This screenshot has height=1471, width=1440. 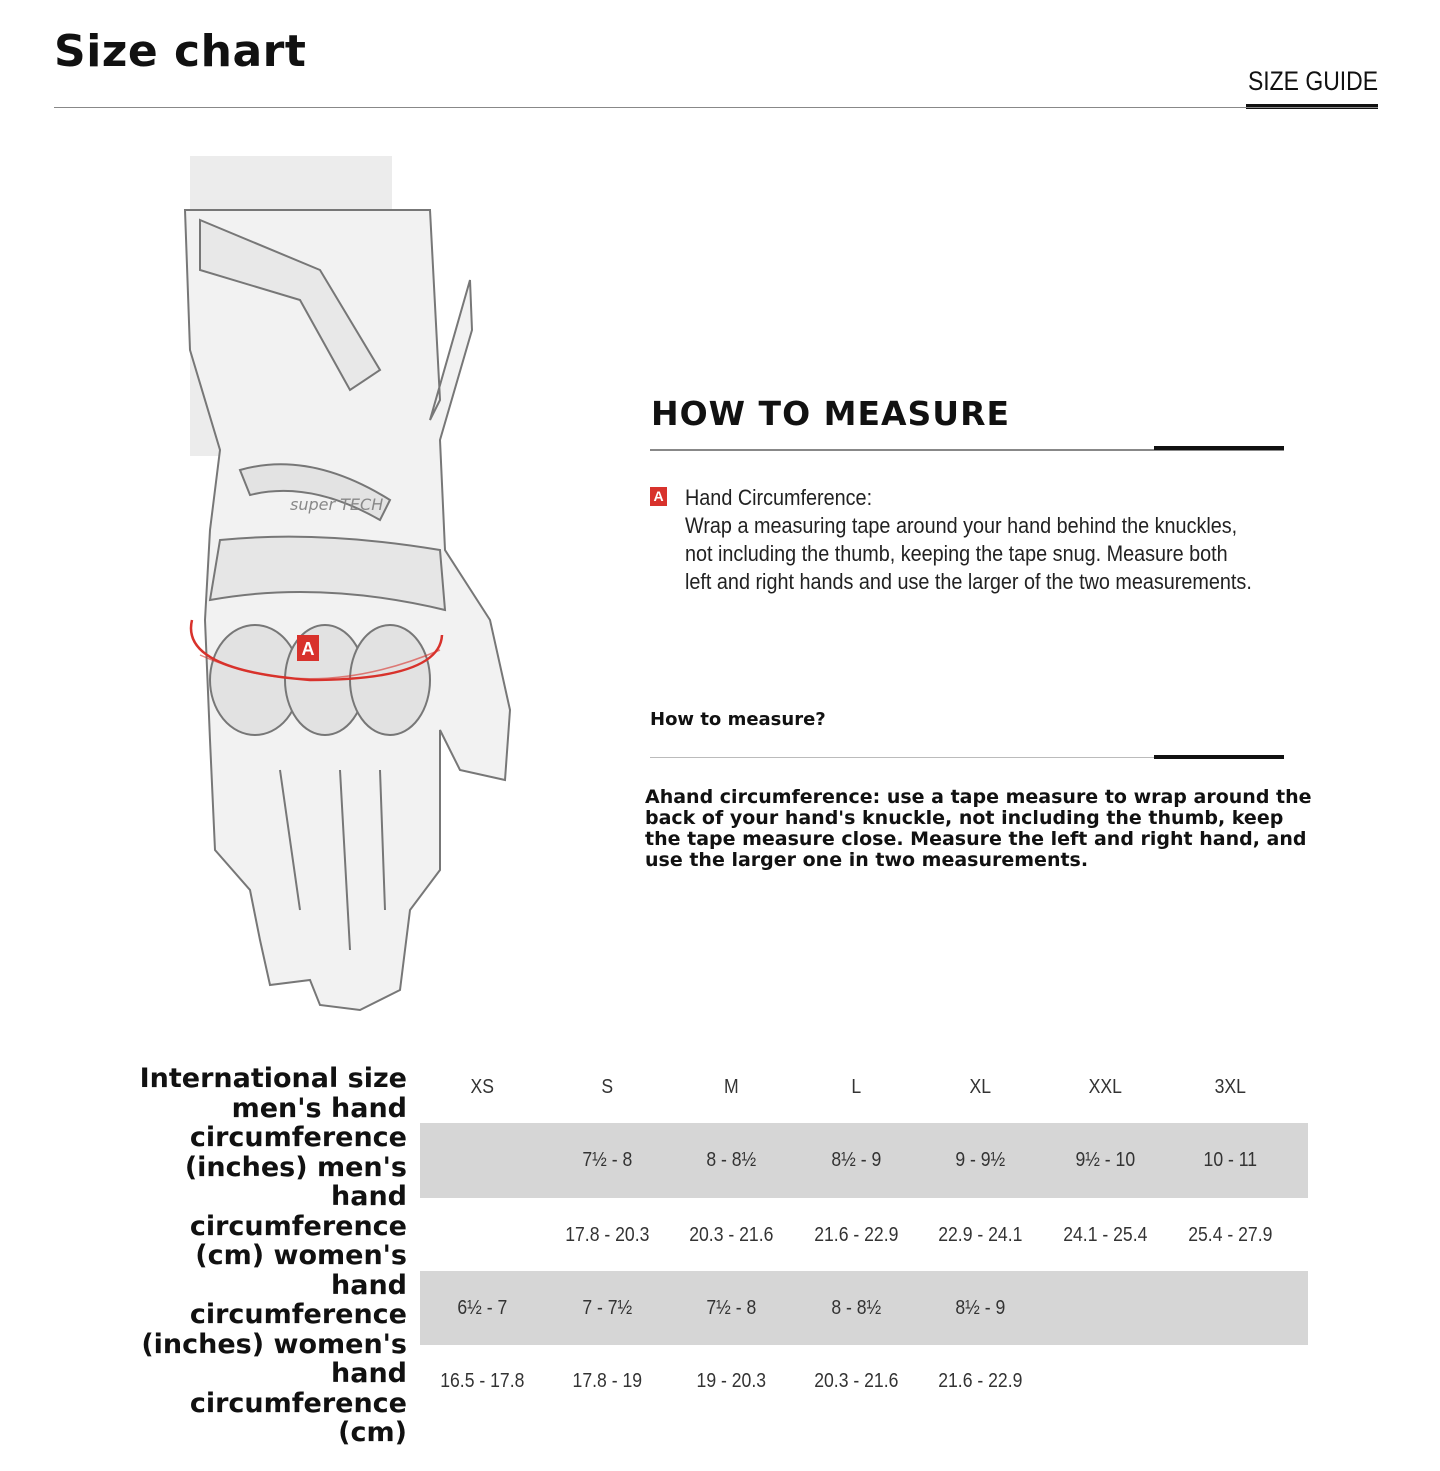 I want to click on row-label: men's hand circumference (inches), so click(x=295, y=1137).